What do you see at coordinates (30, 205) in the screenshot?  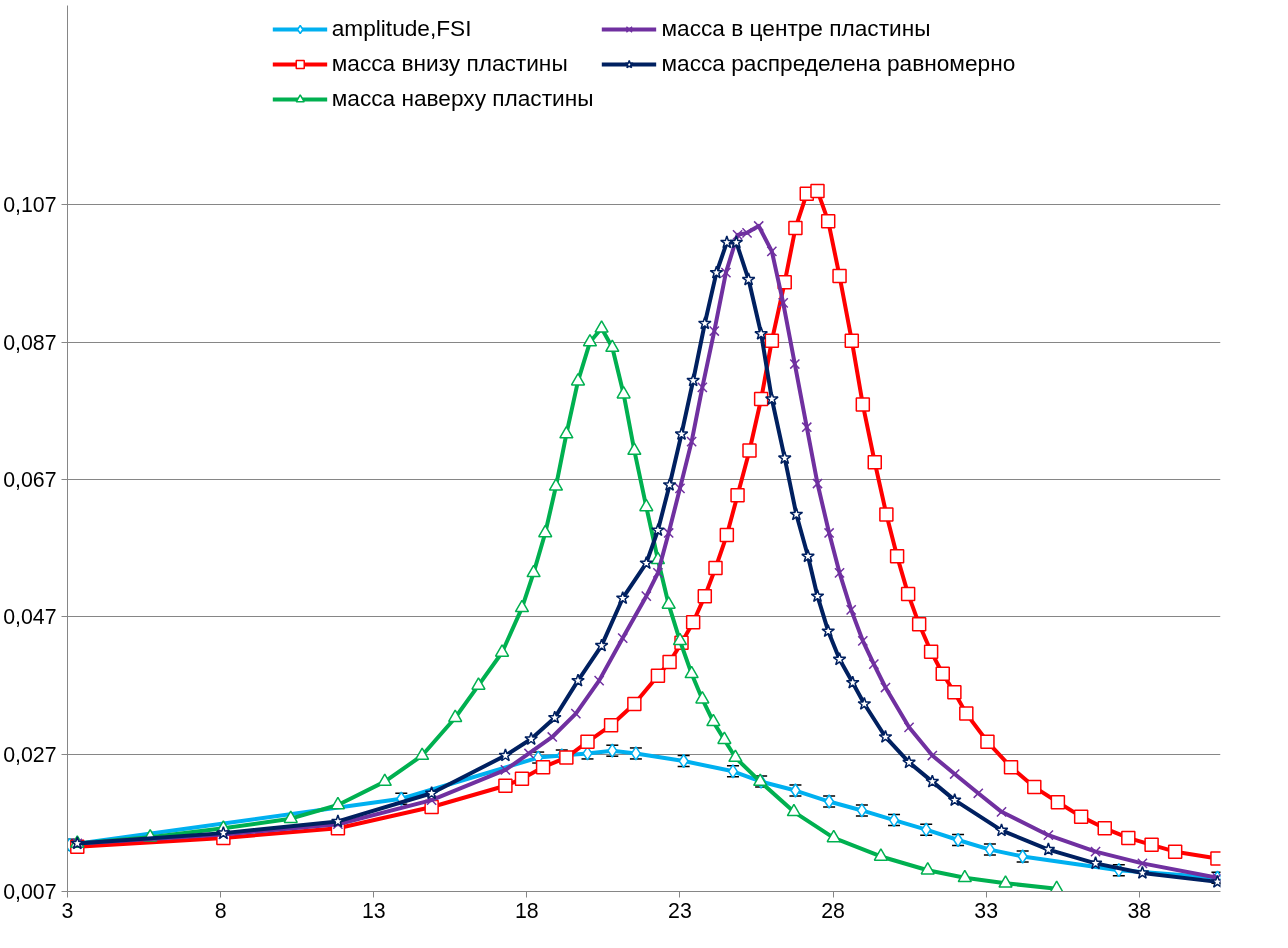 I see `y-tick-label: 0,107` at bounding box center [30, 205].